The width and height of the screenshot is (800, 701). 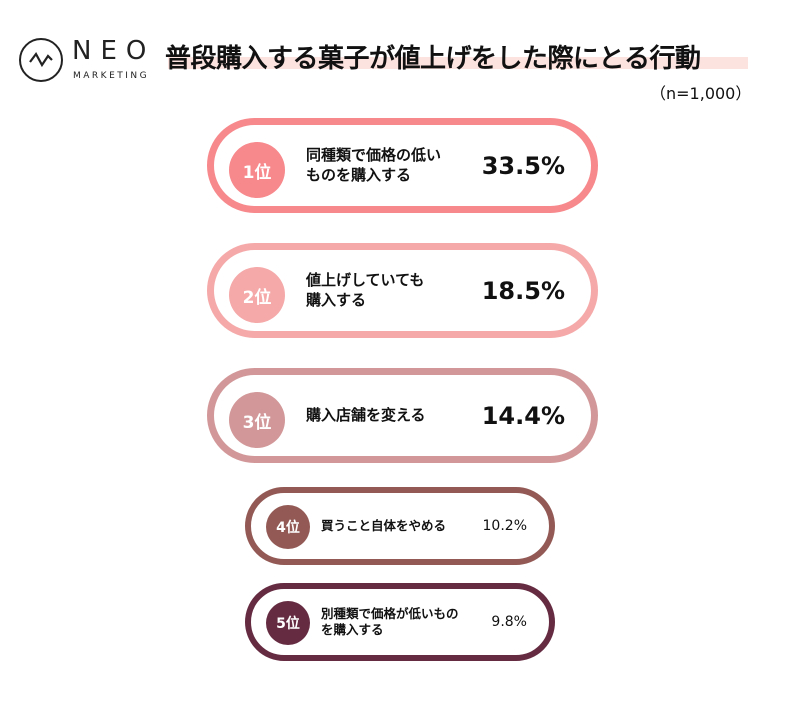 What do you see at coordinates (504, 526) in the screenshot?
I see `rank-value: 10.2%` at bounding box center [504, 526].